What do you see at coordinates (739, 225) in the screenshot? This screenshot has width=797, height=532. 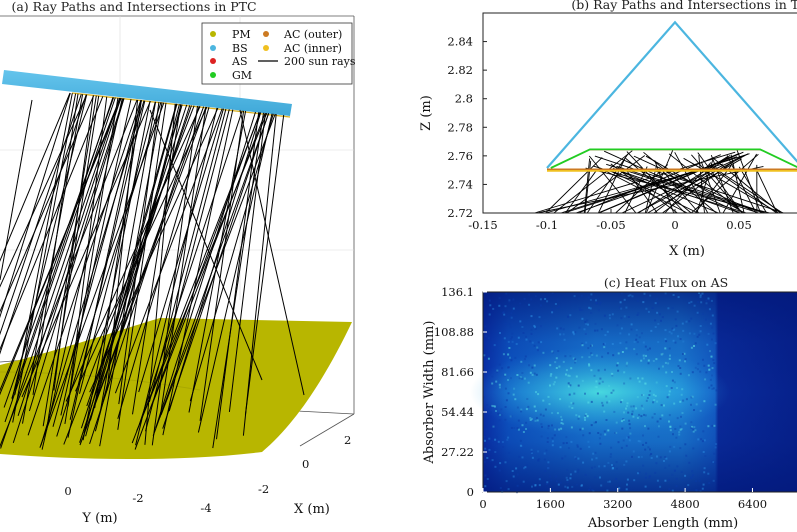 I see `b-xtick-4: 0.05` at bounding box center [739, 225].